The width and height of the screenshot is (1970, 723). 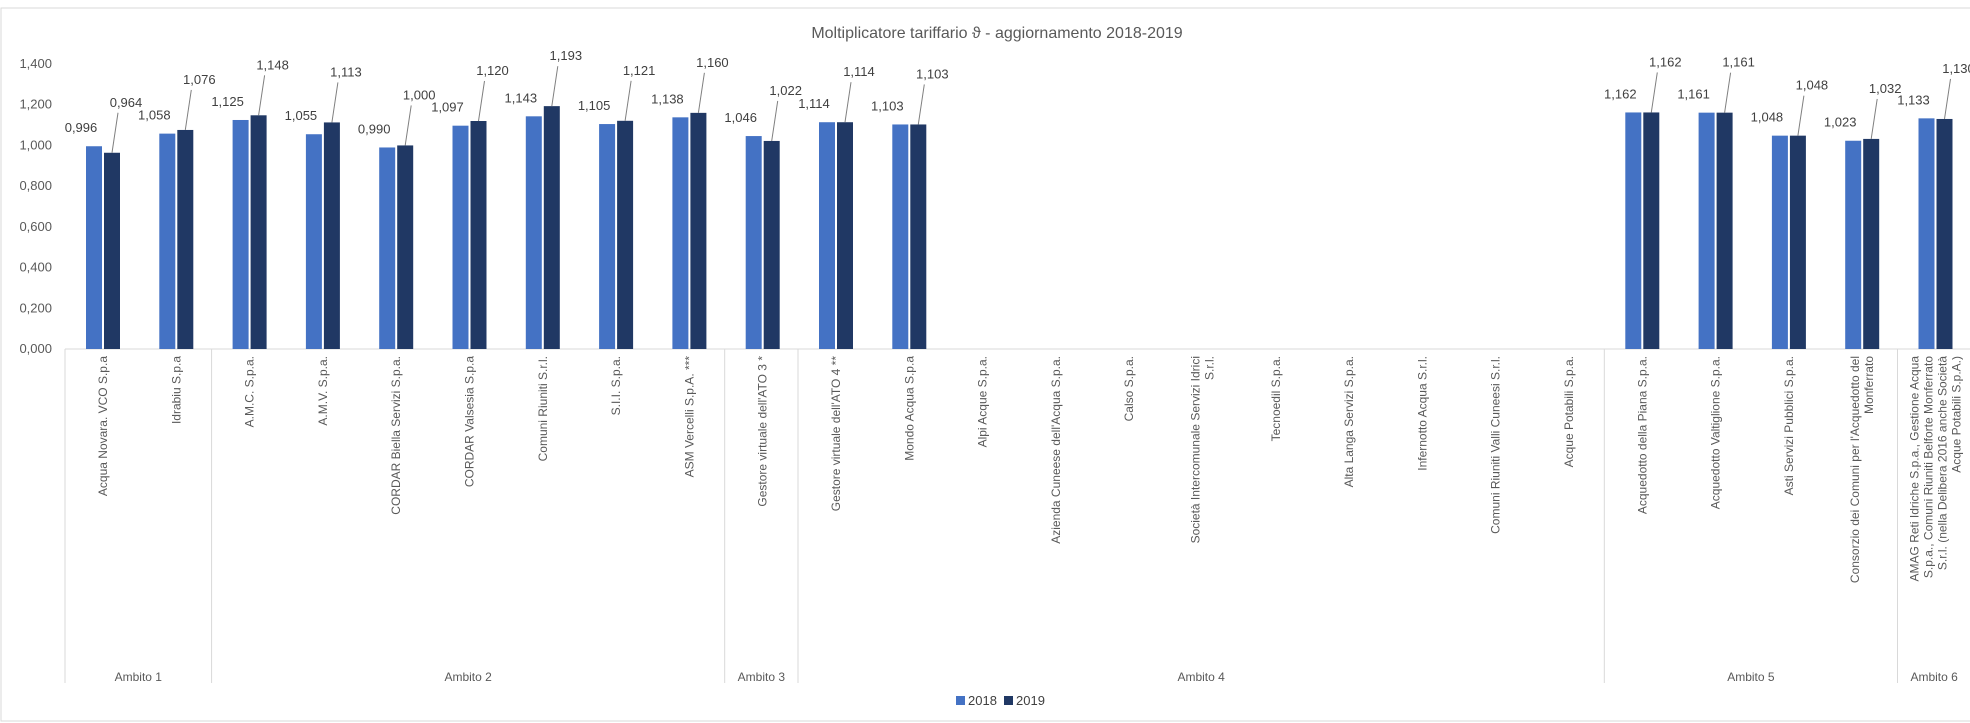 I want to click on data-label-2019: 1,022, so click(x=785, y=90).